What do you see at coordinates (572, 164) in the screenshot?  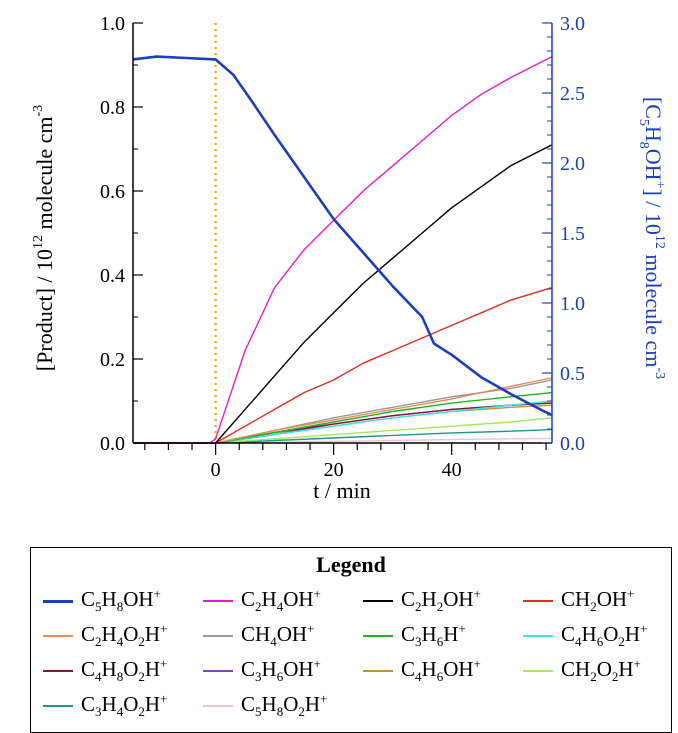 I see `y-right-tick-label: 2.0` at bounding box center [572, 164].